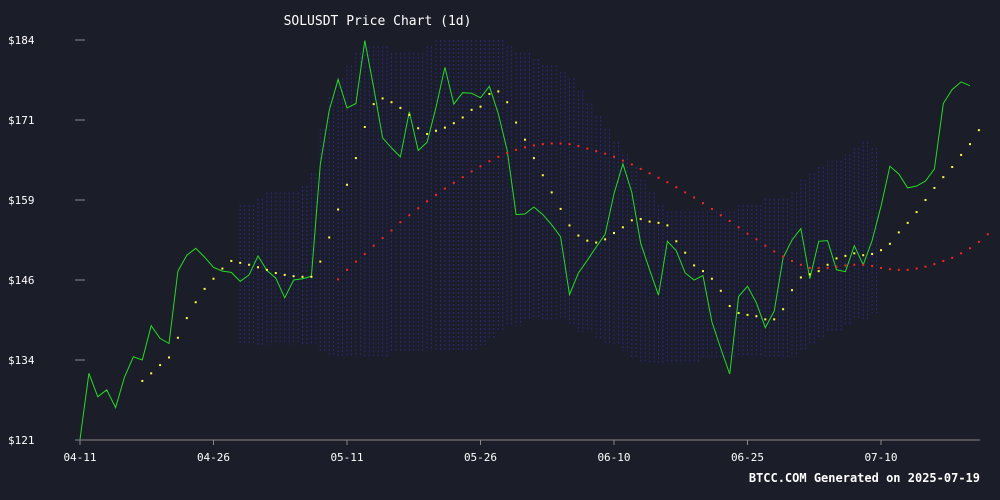  I want to click on x-tick-label: 04-11, so click(79, 457).